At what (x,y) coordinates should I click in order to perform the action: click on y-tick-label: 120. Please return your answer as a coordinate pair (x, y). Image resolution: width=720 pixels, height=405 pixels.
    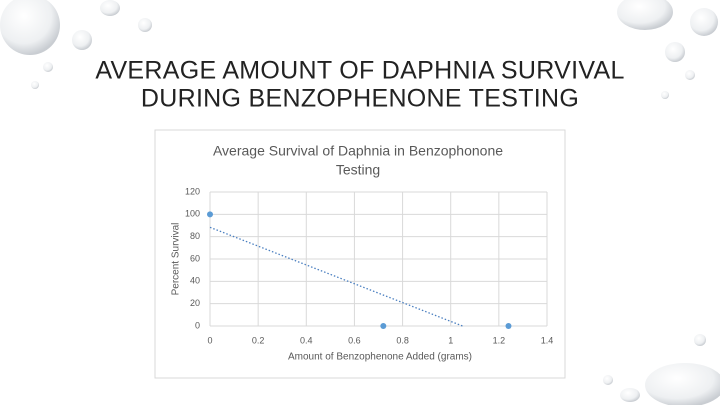
    Looking at the image, I should click on (192, 191).